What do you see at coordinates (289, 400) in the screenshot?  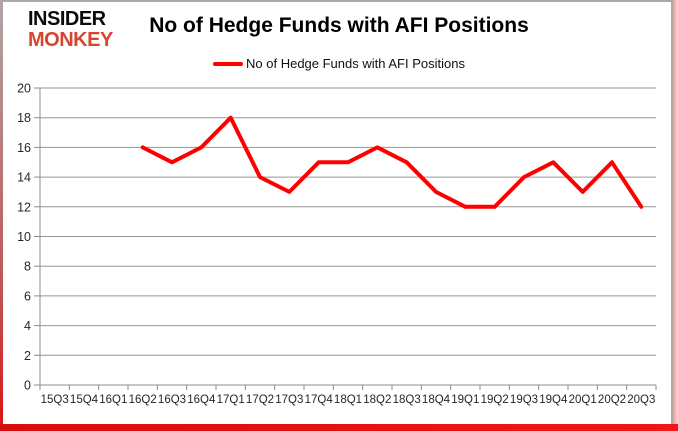 I see `x-axis-label: 17Q3` at bounding box center [289, 400].